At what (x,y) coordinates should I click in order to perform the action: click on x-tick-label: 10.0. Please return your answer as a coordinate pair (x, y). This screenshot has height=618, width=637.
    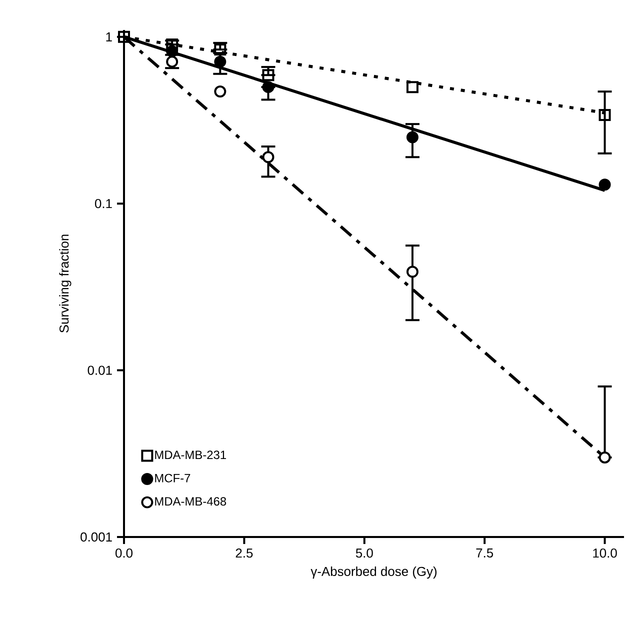
    Looking at the image, I should click on (605, 553).